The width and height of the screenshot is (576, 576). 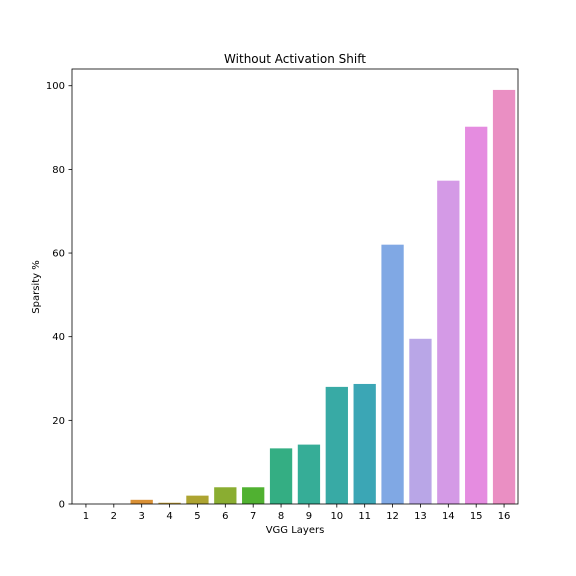 I want to click on y-tick-label: 80, so click(x=58, y=170).